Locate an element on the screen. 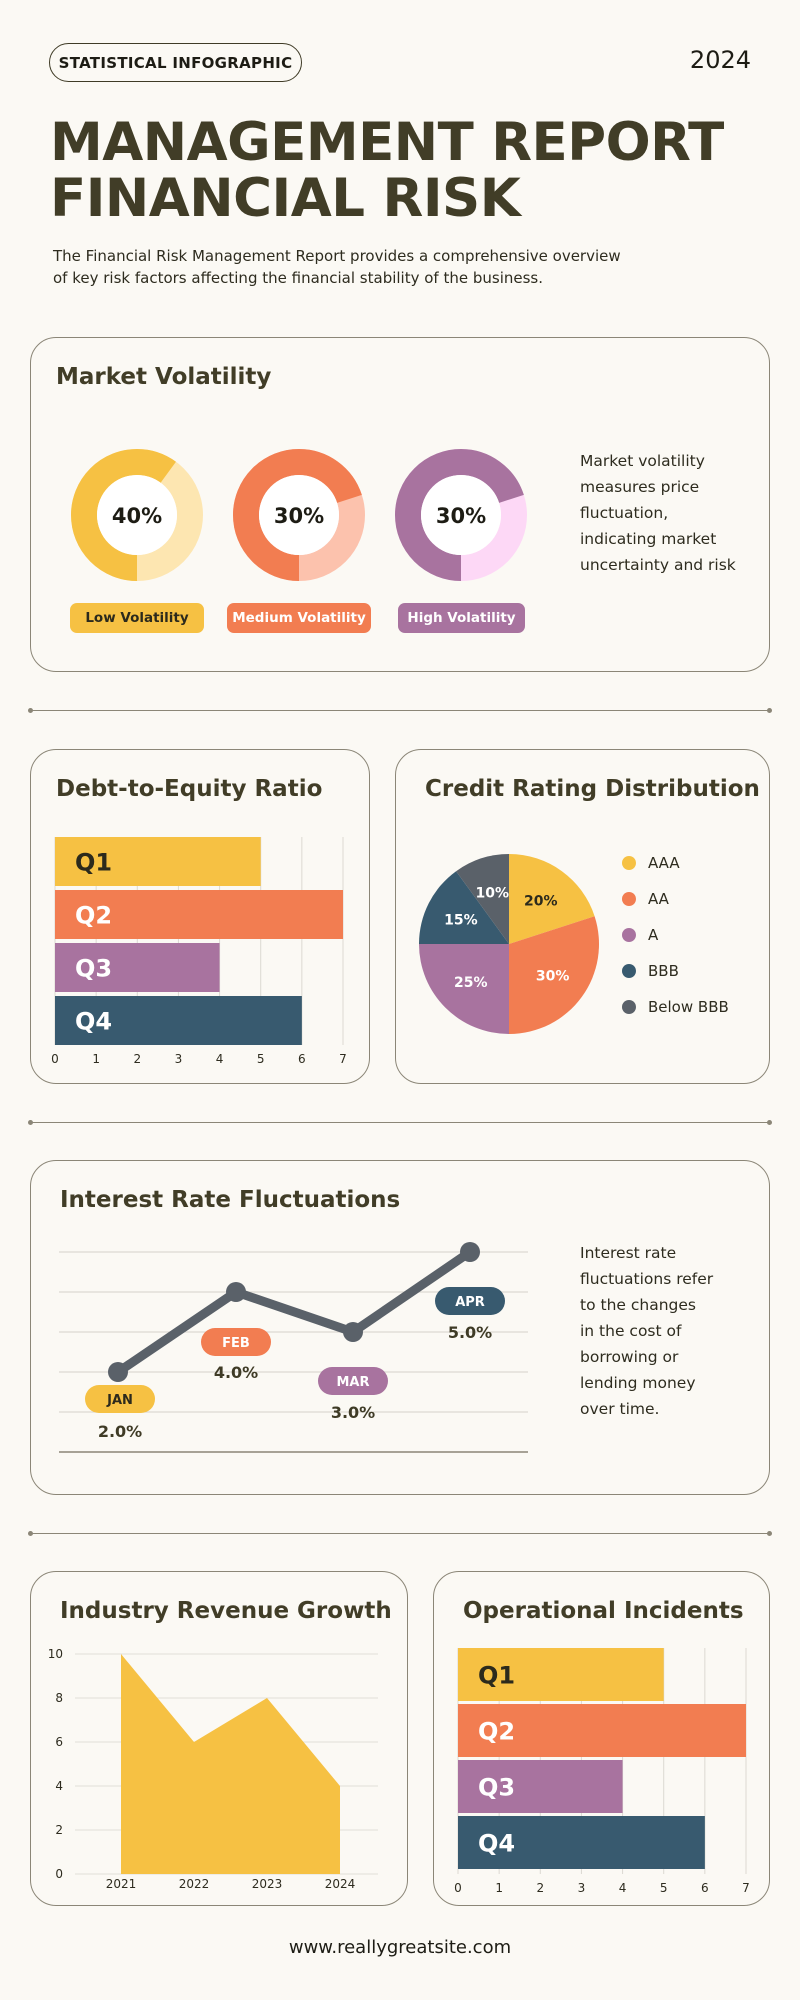  rate-value-label: 3.0% is located at coordinates (353, 1412).